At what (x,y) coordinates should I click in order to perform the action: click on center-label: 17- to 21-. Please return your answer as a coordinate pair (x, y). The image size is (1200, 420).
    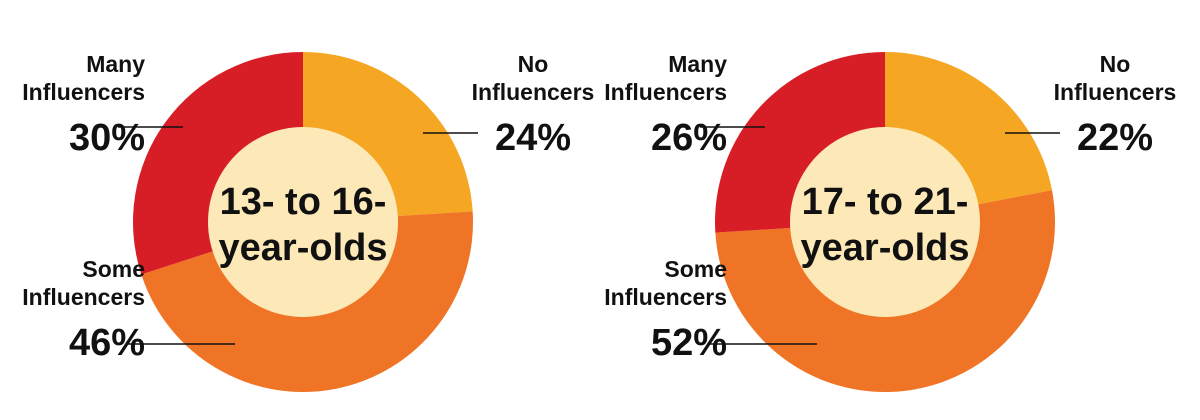
    Looking at the image, I should click on (885, 202).